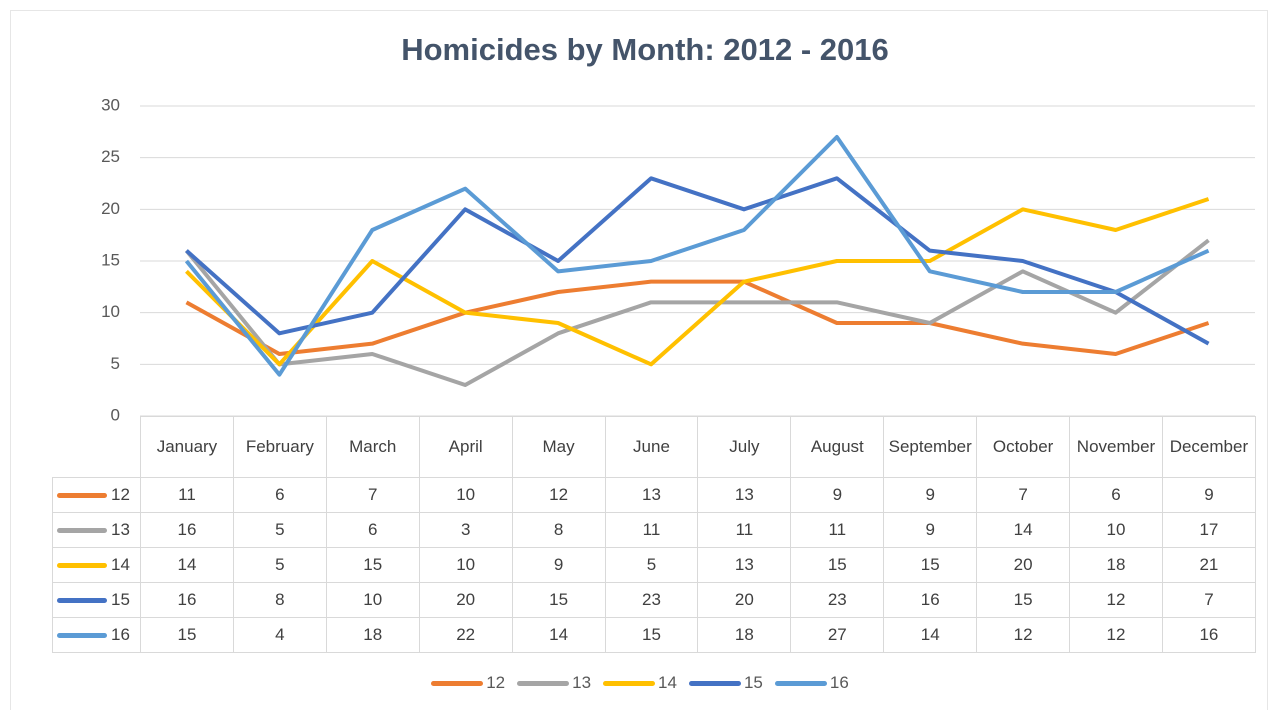  Describe the element at coordinates (1208, 565) in the screenshot. I see `table-value: 21` at that location.